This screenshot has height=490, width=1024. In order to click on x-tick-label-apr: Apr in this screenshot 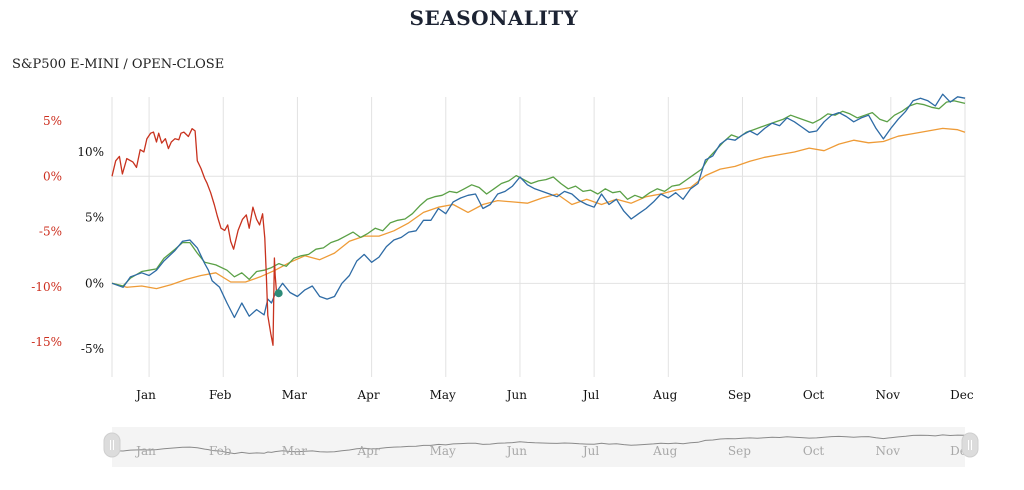, I will do `click(367, 395)`.